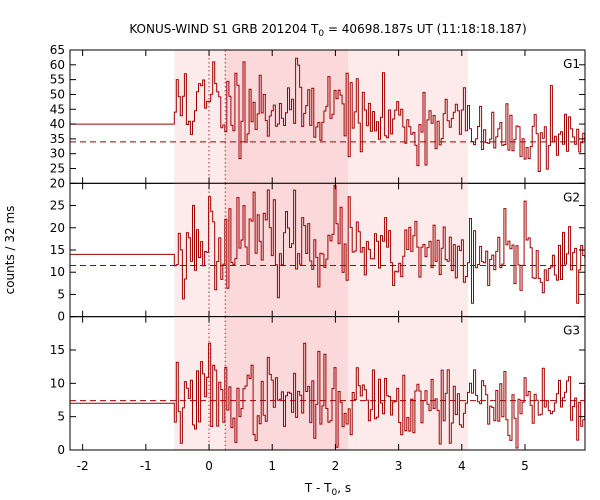 The image size is (600, 500). I want to click on y-tick-label: 60, so click(57, 65).